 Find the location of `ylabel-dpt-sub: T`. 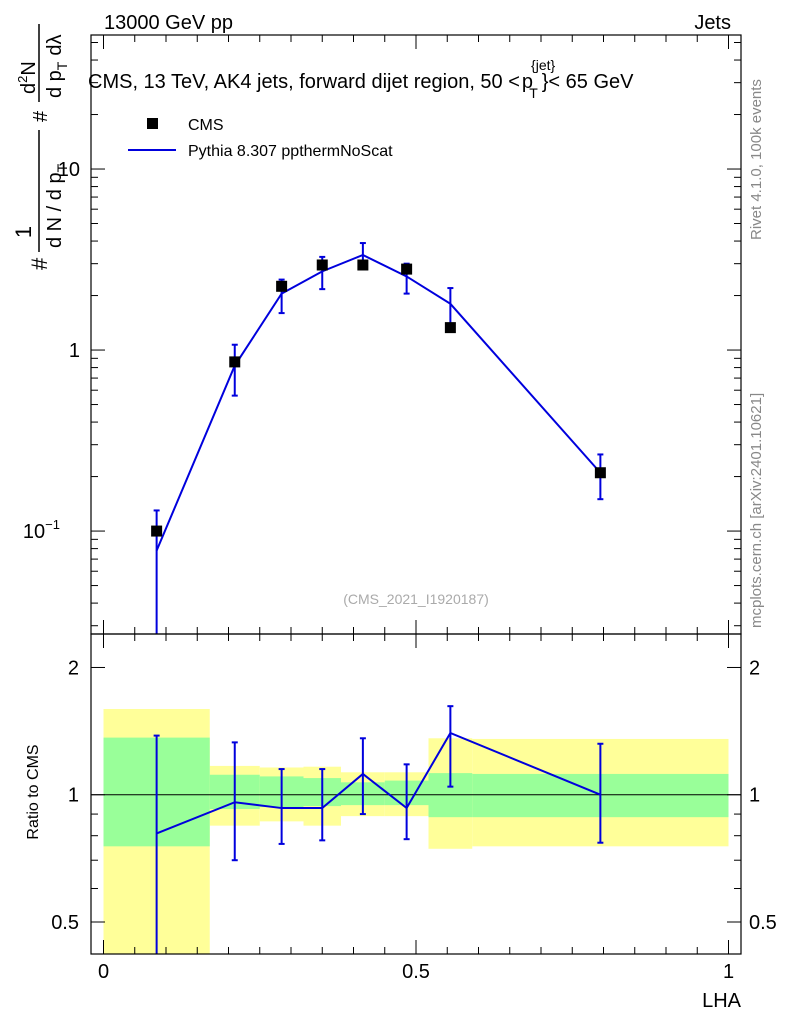

ylabel-dpt-sub: T is located at coordinates (62, 65).